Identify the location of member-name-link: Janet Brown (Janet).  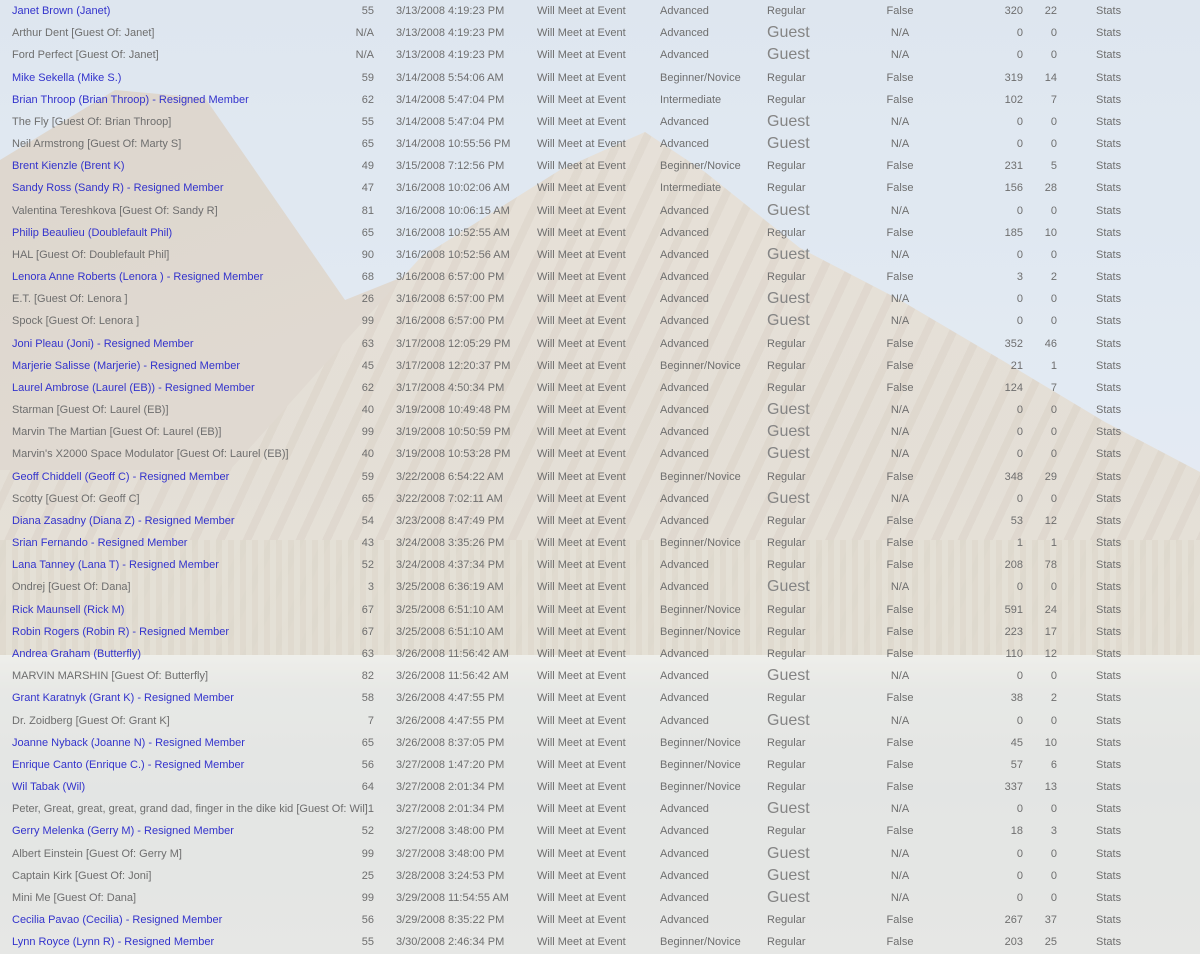
(61, 11).